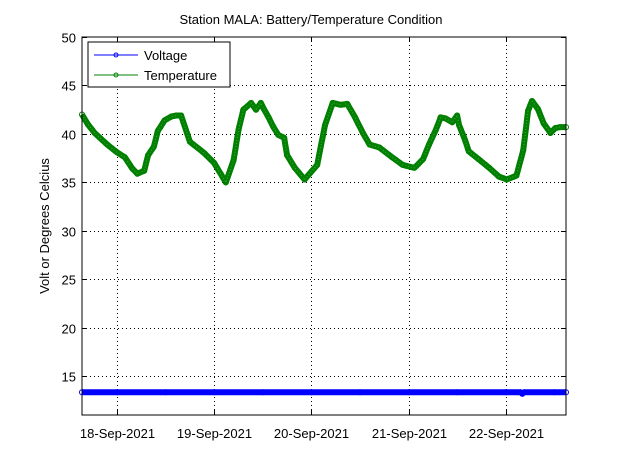  Describe the element at coordinates (140, 55) in the screenshot. I see `legend-item-voltage: Voltage` at that location.